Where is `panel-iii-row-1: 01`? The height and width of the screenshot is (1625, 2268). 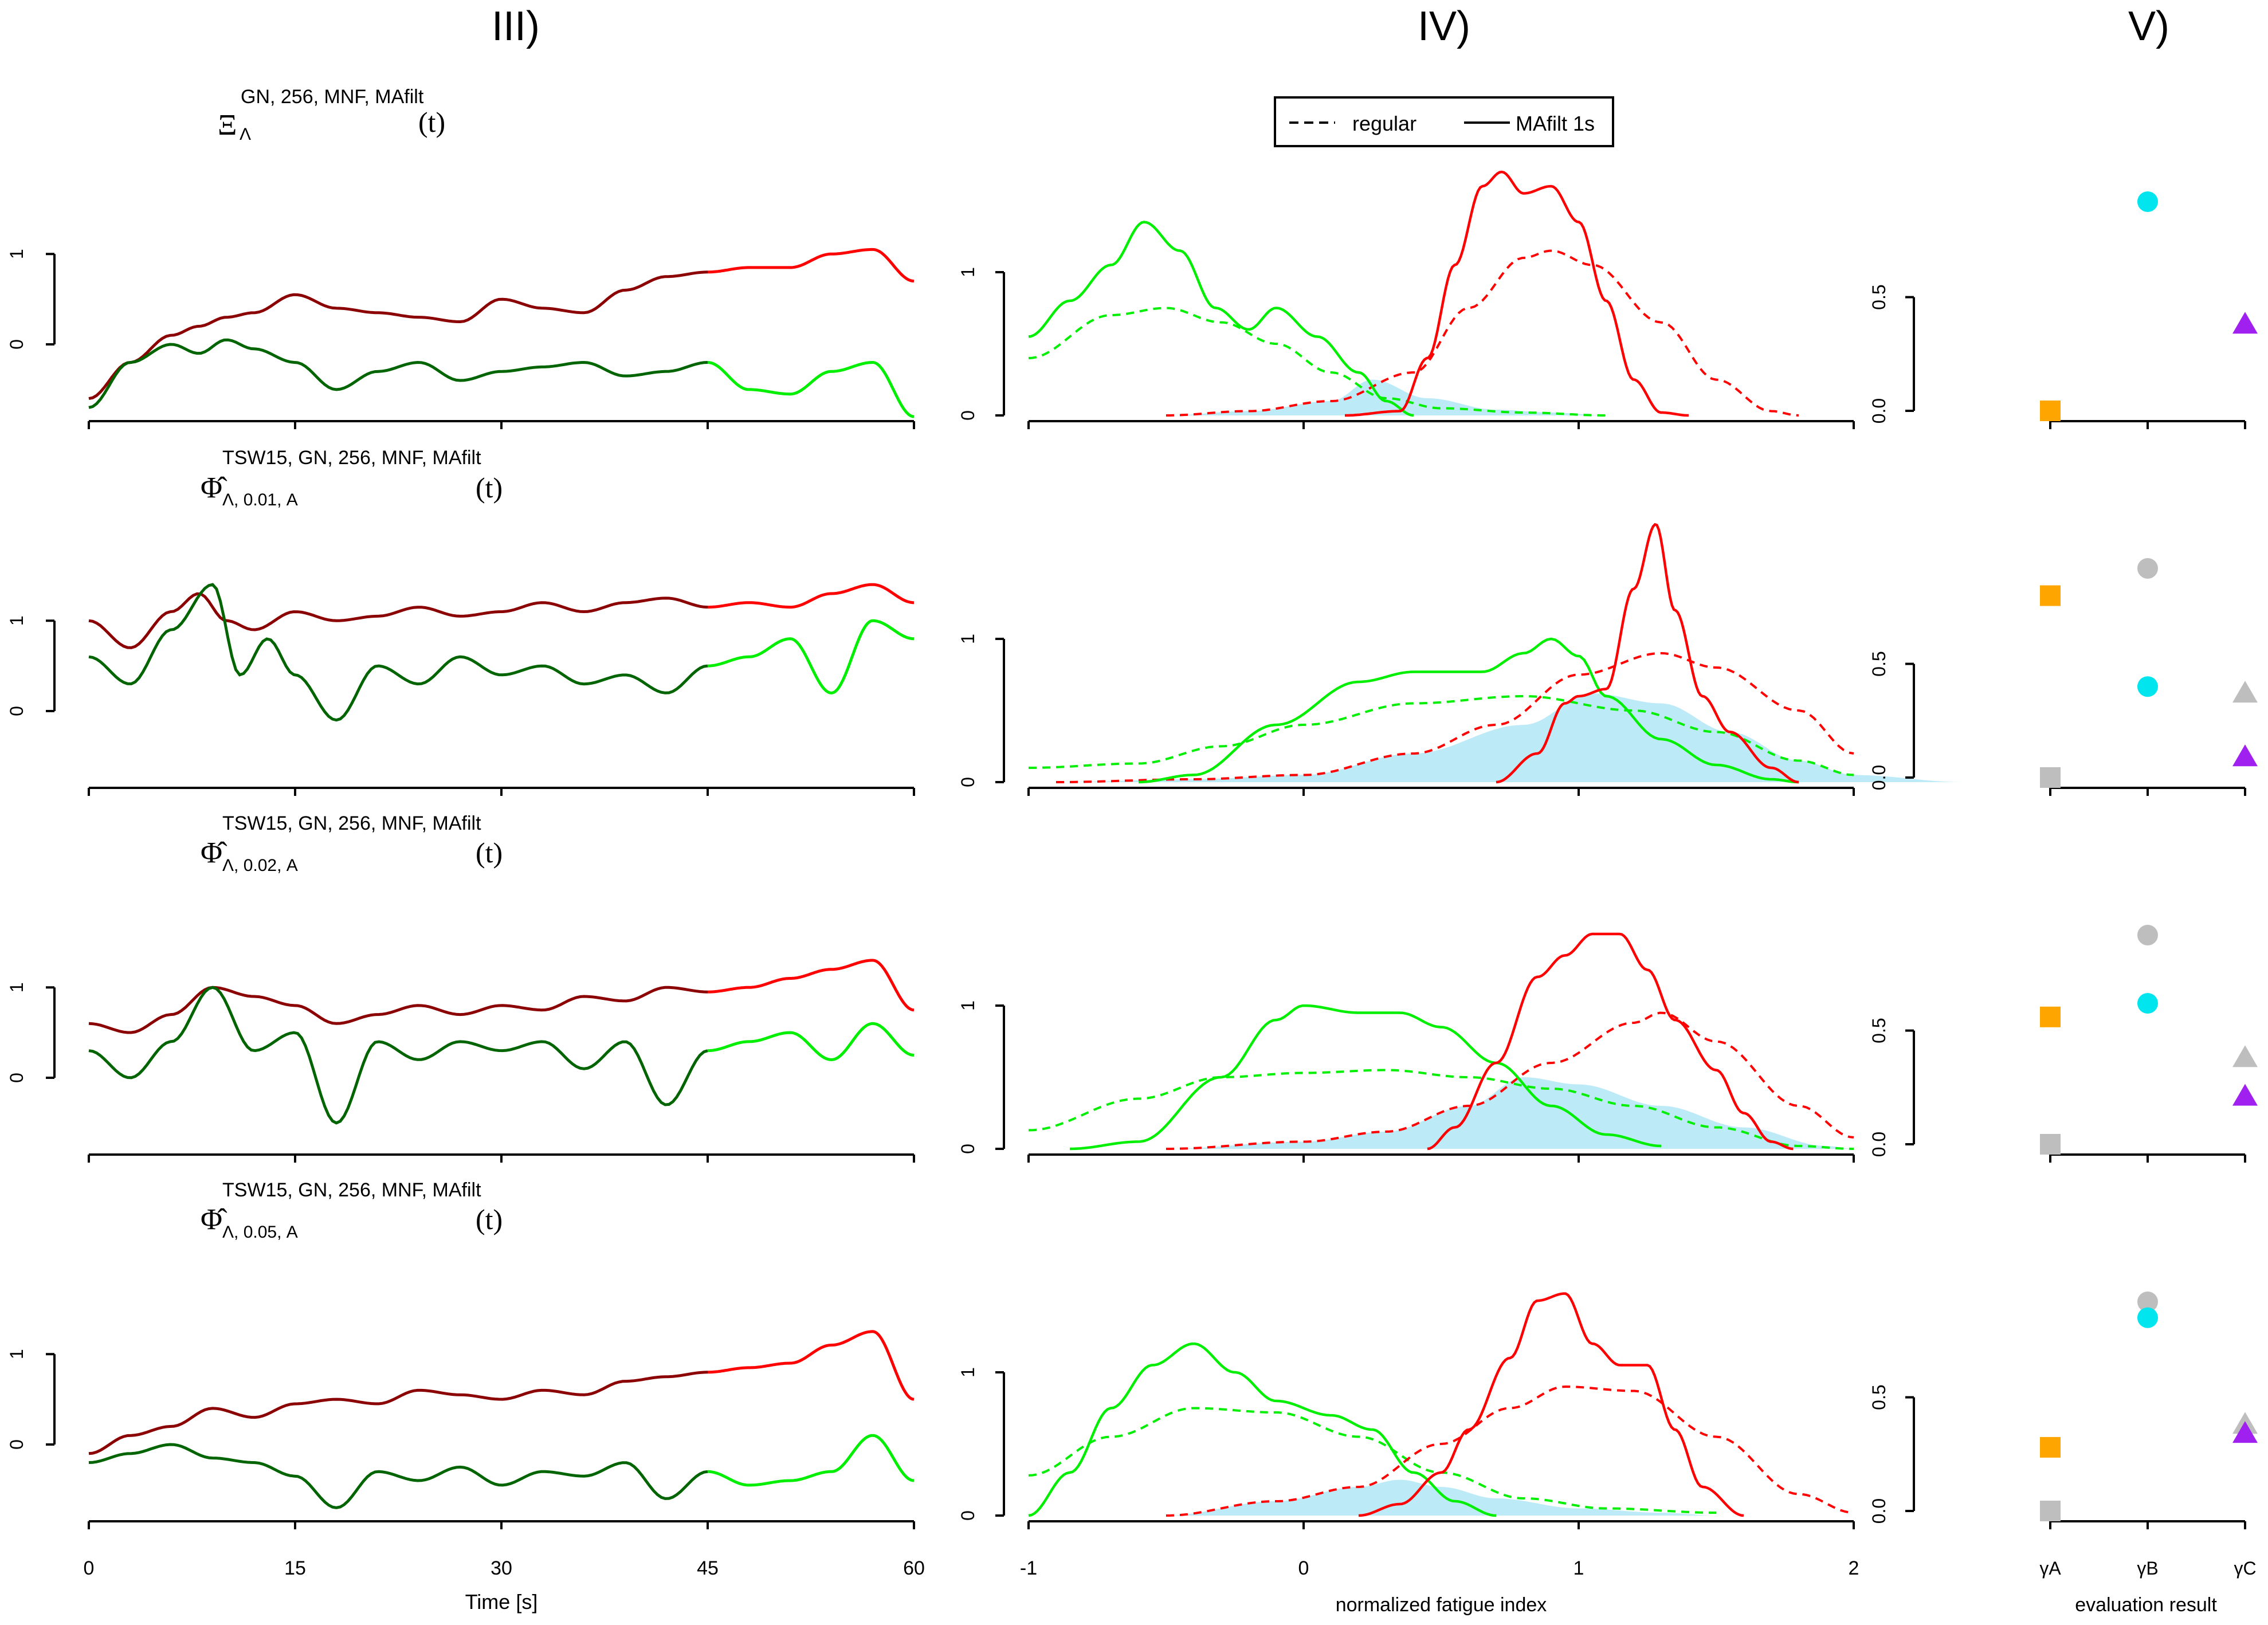 panel-iii-row-1: 01 is located at coordinates (460, 338).